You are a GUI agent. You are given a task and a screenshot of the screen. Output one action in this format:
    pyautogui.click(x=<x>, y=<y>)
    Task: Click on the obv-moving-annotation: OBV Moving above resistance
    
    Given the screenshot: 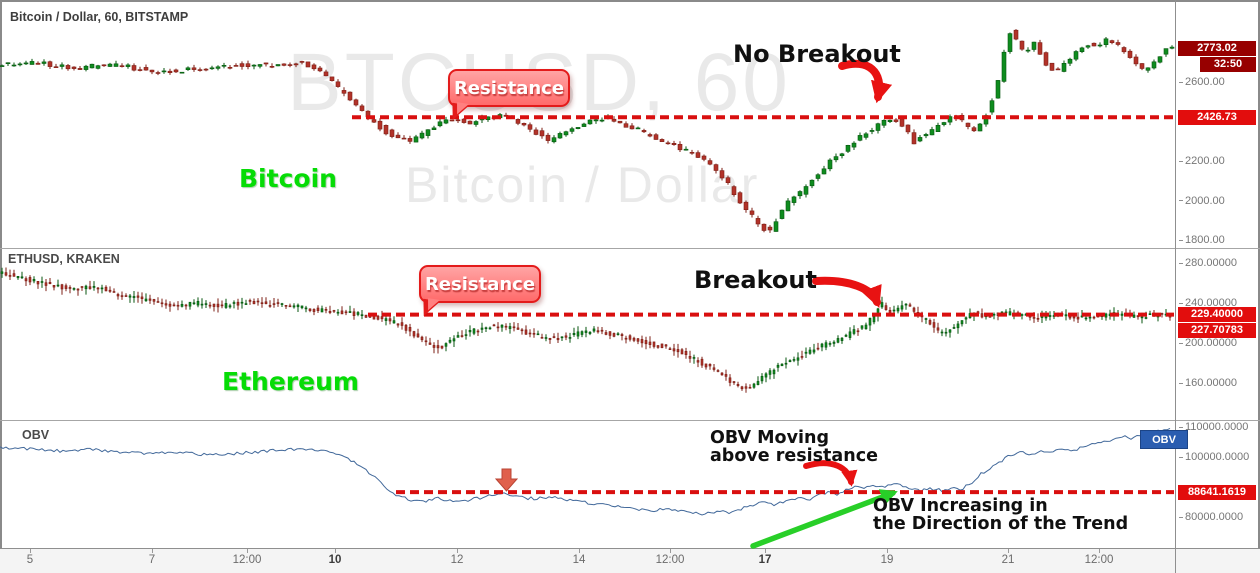 What is the action you would take?
    pyautogui.click(x=794, y=447)
    